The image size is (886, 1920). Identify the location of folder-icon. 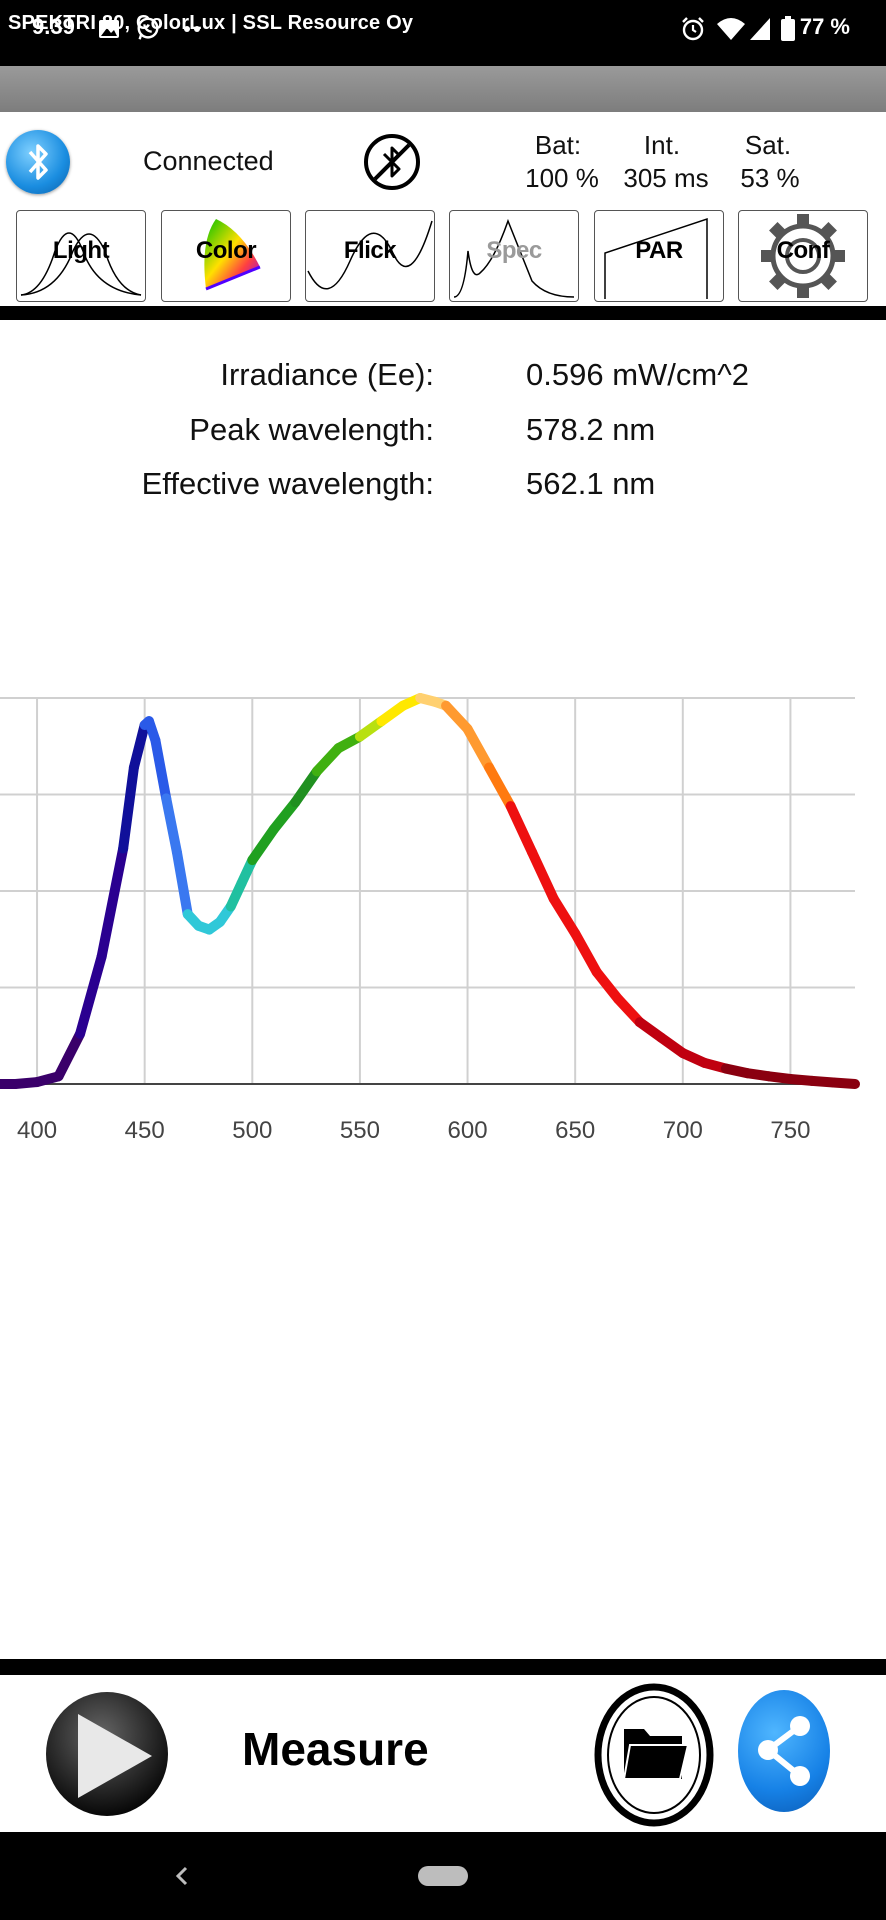
(656, 1754).